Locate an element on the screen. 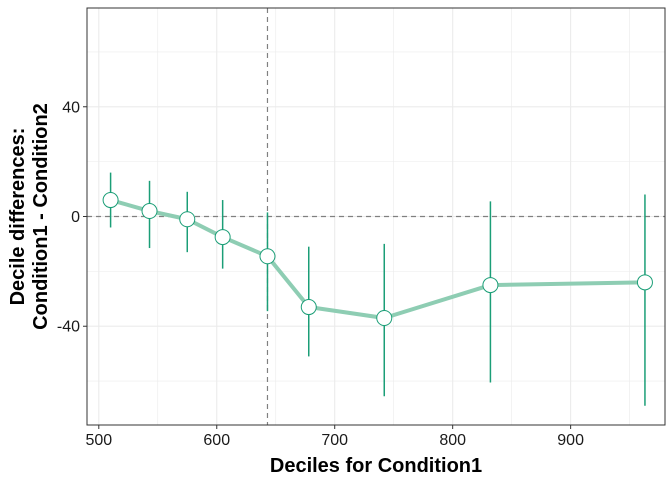 This screenshot has width=672, height=480. x-tick-label: 500 is located at coordinates (98, 440).